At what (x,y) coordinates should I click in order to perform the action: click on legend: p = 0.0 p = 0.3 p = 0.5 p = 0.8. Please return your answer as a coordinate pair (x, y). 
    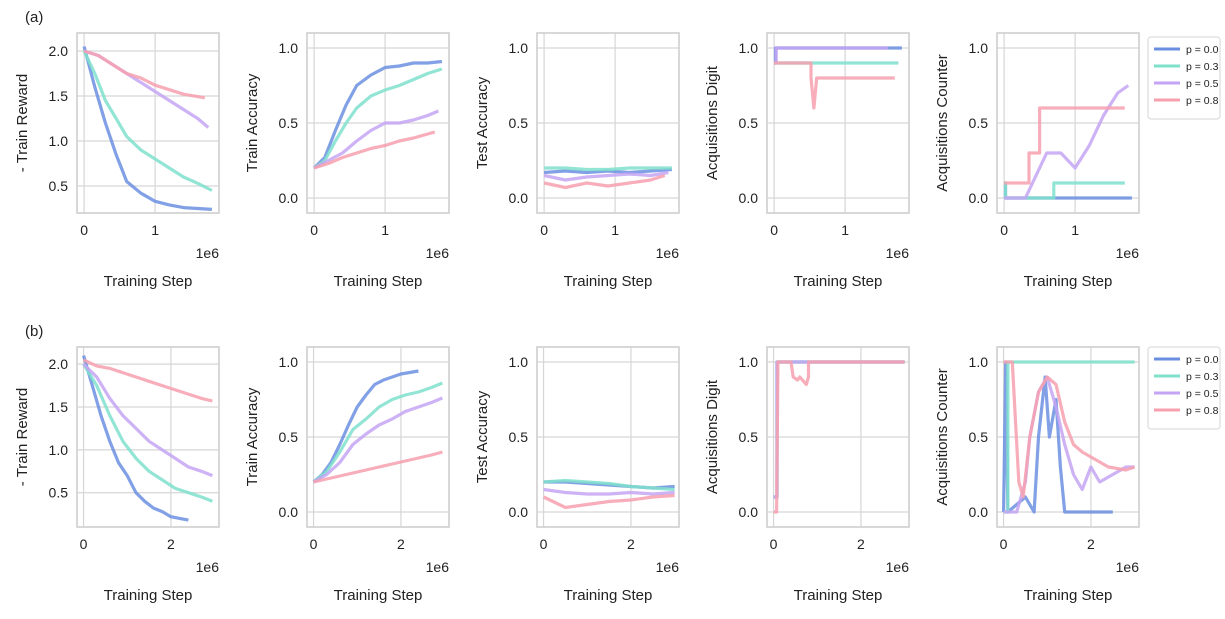
    Looking at the image, I should click on (1184, 78).